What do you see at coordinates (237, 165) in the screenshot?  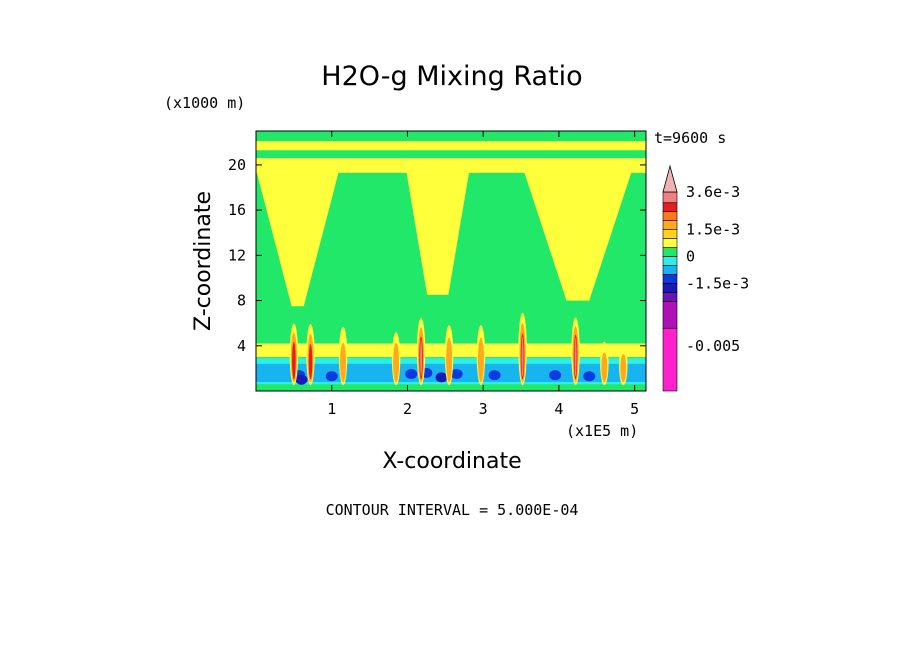 I see `y-tick-label: 20` at bounding box center [237, 165].